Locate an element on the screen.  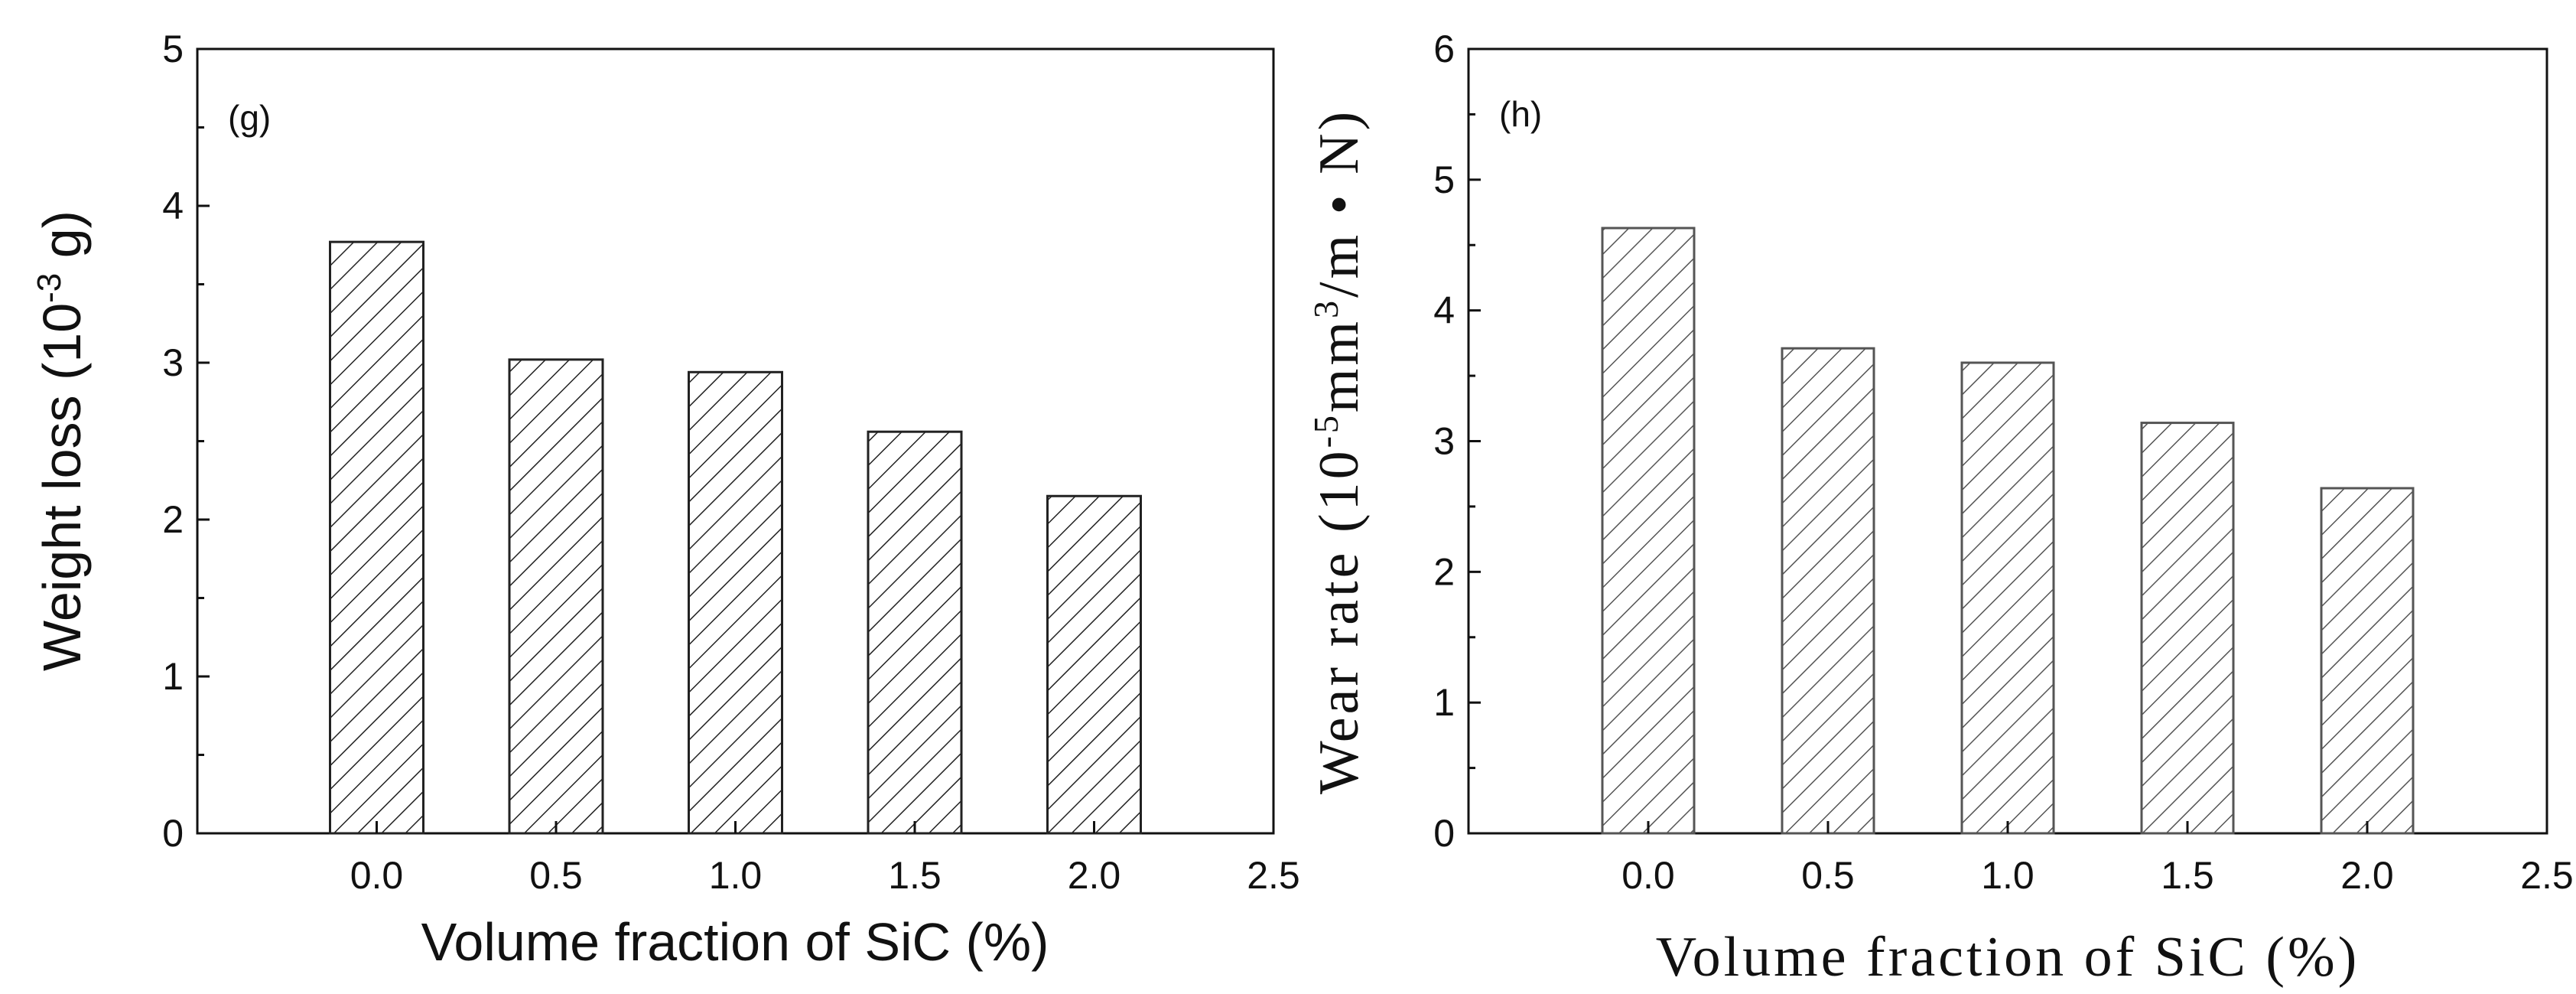
y-axis-title-prefix: Wear rate (10 is located at coordinates (1339, 621).